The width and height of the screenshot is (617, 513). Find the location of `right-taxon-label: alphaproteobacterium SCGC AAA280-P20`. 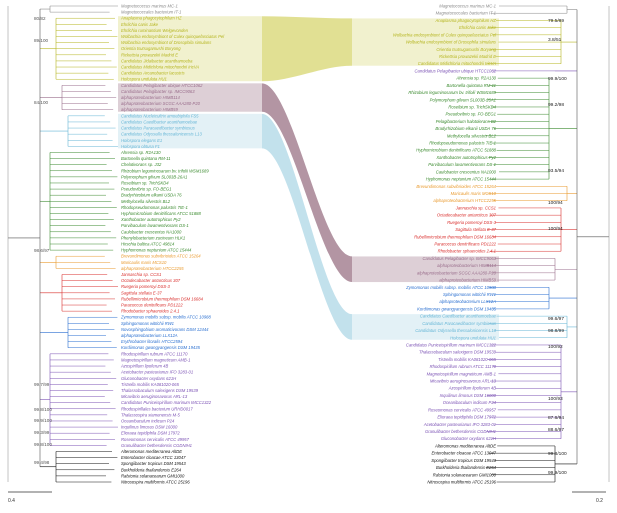

right-taxon-label: alphaproteobacterium SCGC AAA280-P20 is located at coordinates (457, 272).